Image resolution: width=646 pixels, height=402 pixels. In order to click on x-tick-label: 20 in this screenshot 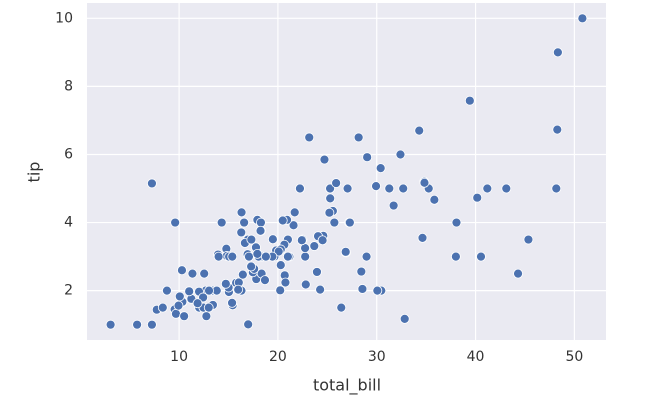, I will do `click(278, 357)`.